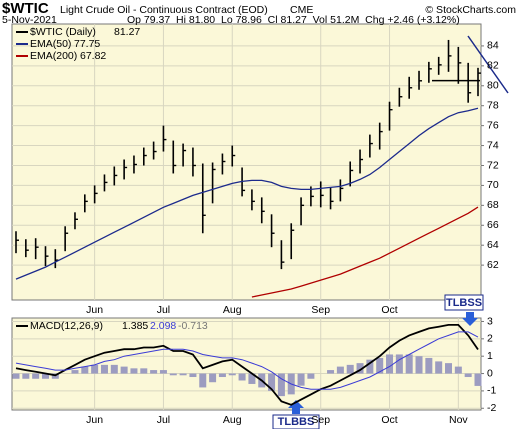  I want to click on y-tick-label: 64, so click(493, 245).